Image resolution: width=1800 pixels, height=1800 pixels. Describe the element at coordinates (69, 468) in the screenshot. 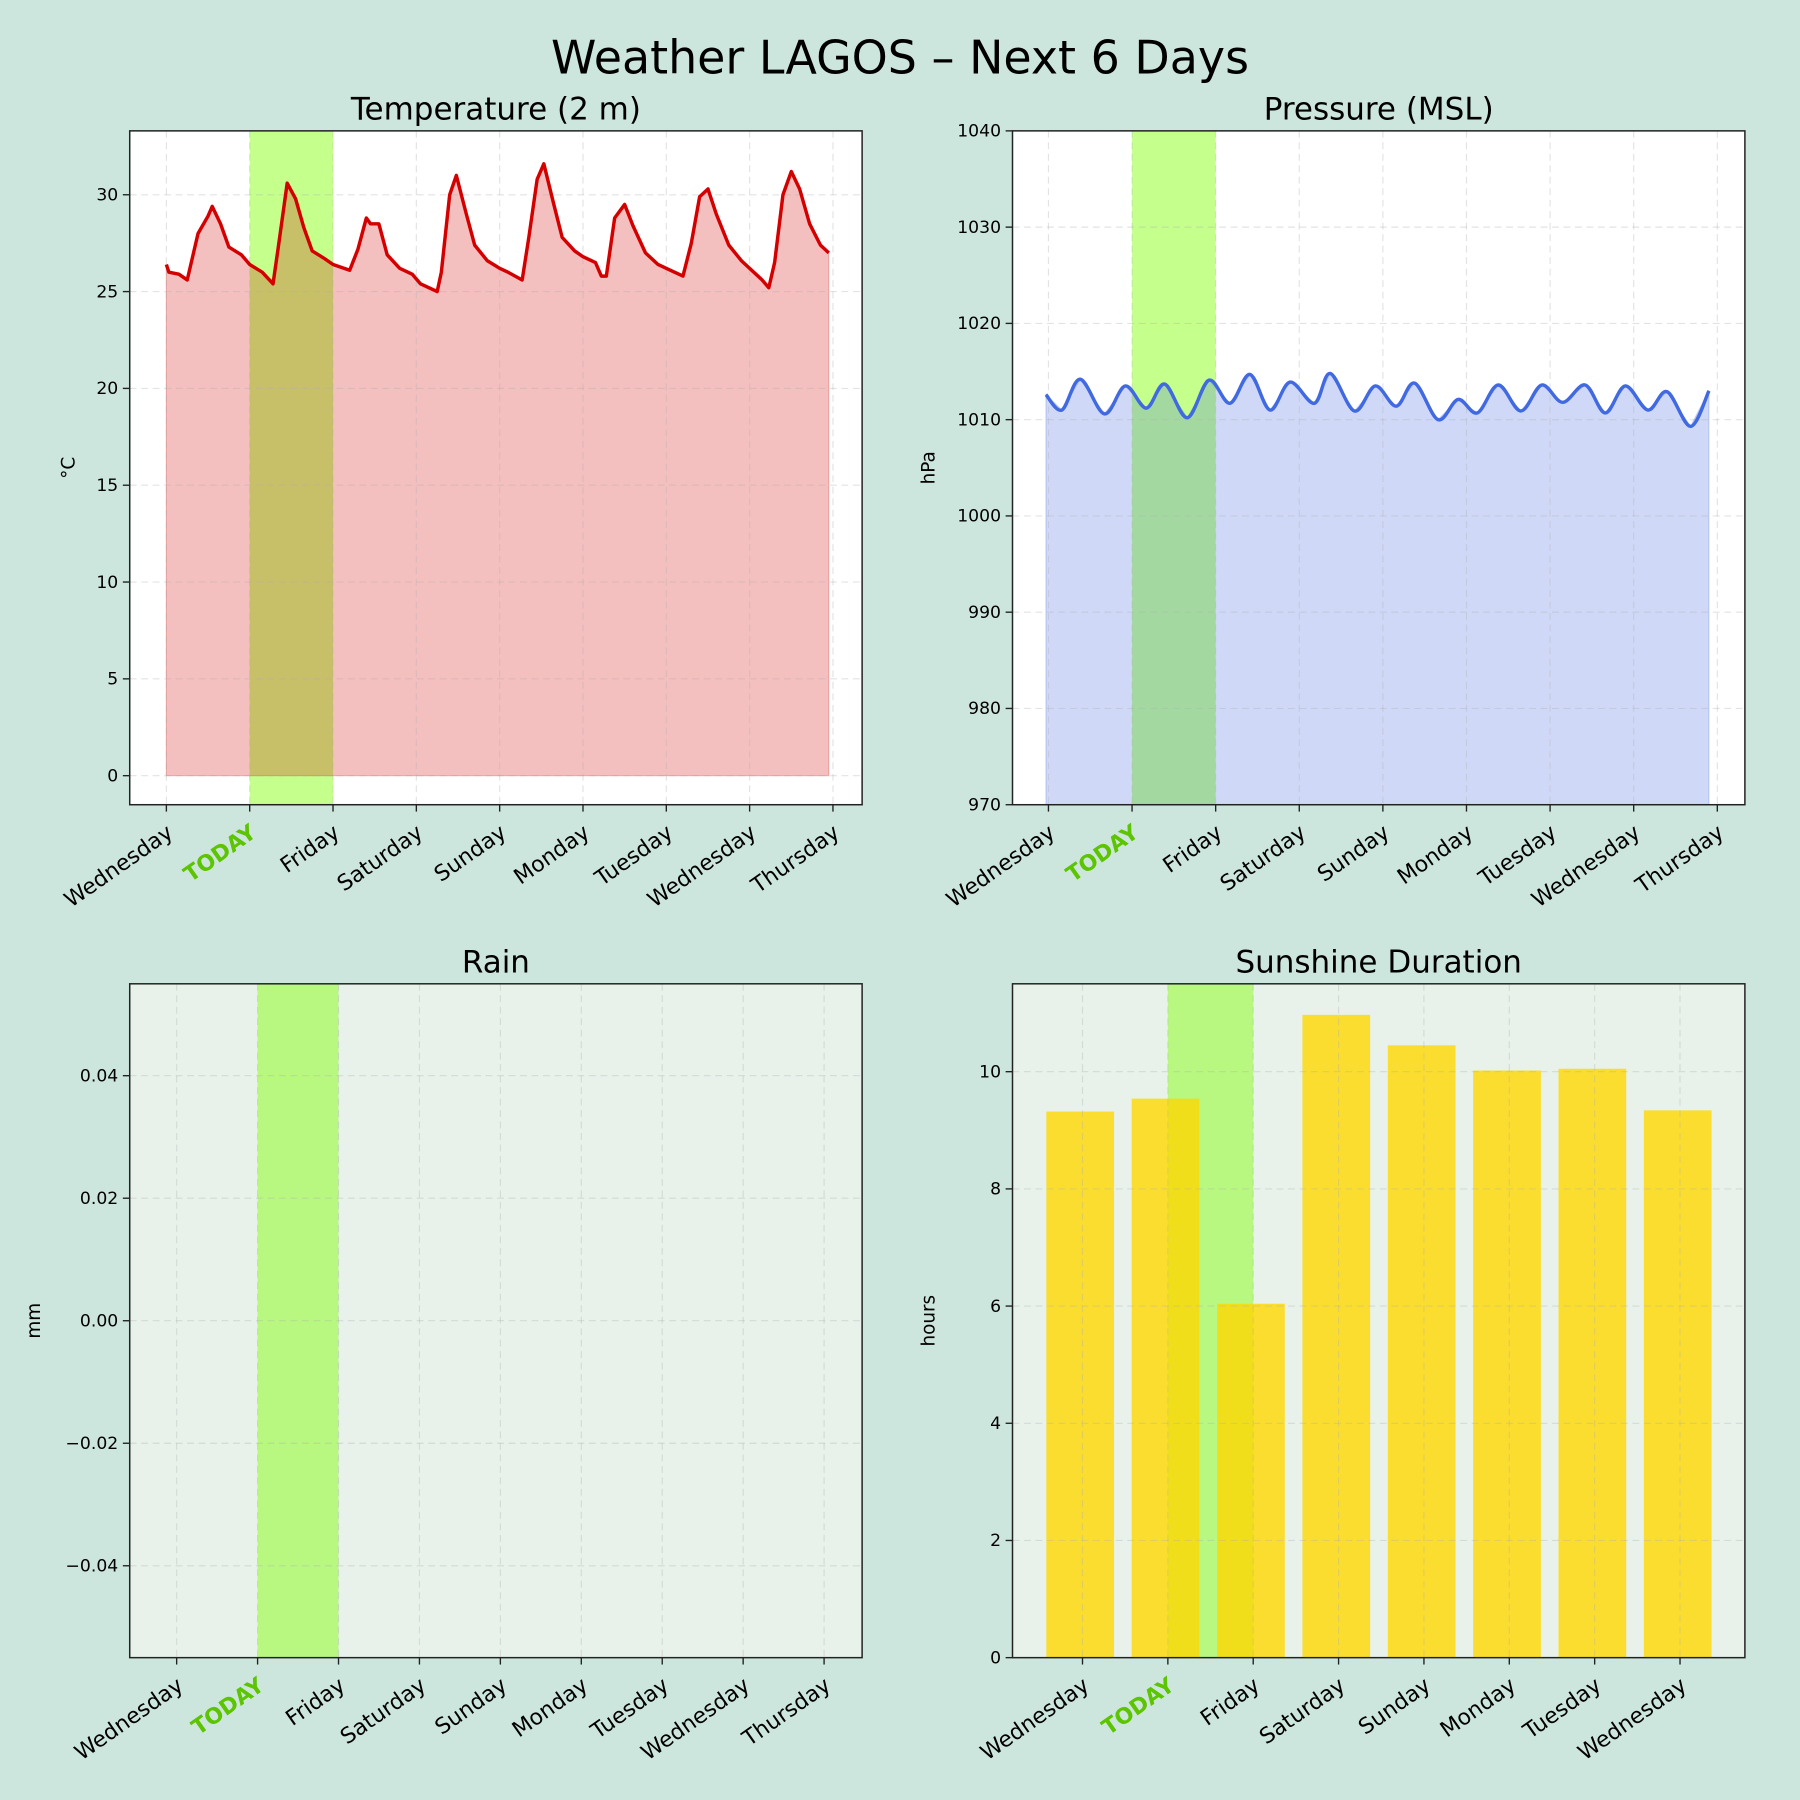

I see `temperature-y-axis-label: °C` at that location.